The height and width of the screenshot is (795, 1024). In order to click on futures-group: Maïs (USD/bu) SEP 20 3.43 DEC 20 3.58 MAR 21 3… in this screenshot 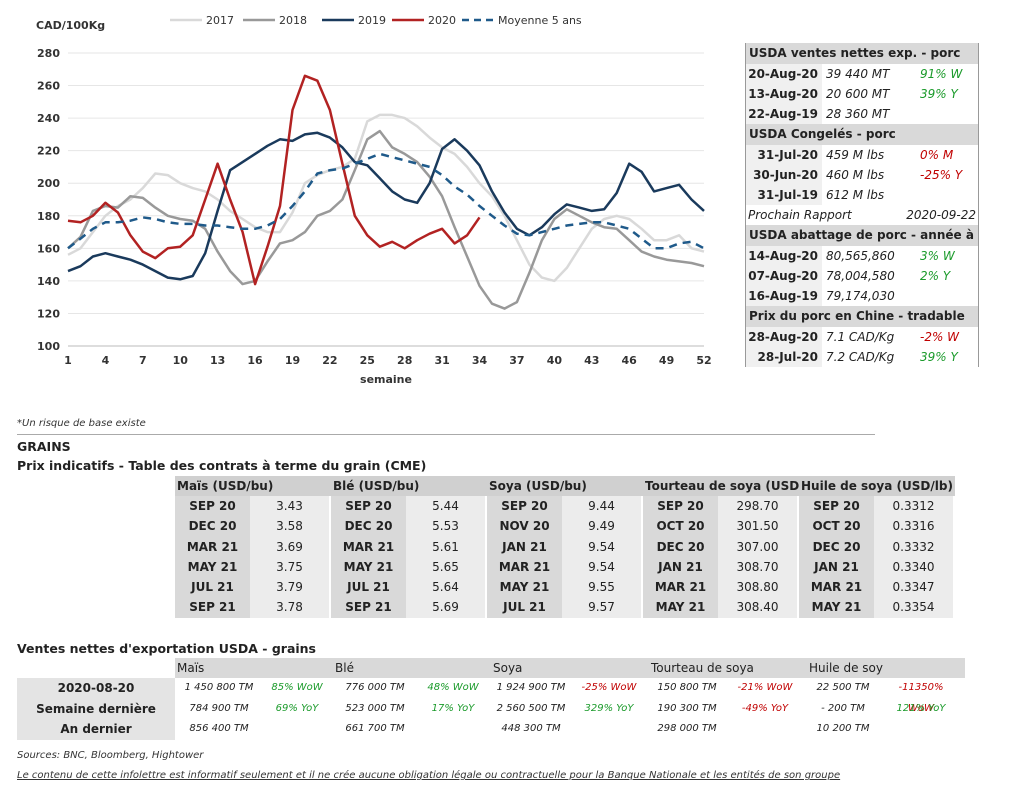, I will do `click(253, 547)`.